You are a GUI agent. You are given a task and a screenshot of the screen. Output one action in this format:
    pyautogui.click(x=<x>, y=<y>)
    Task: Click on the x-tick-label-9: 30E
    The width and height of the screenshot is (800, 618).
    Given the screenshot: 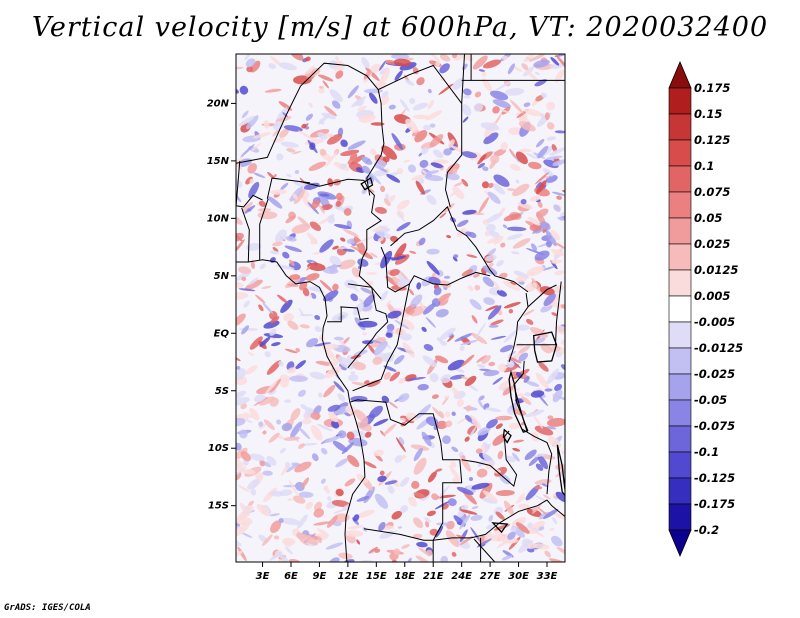 What is the action you would take?
    pyautogui.click(x=518, y=576)
    